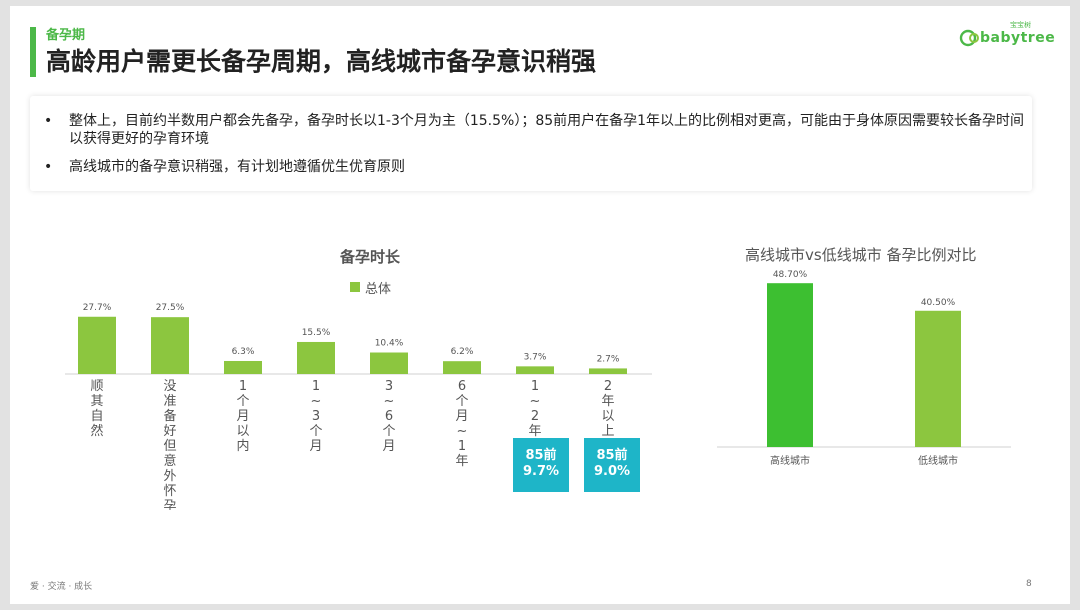 The width and height of the screenshot is (1080, 610). Describe the element at coordinates (1029, 584) in the screenshot. I see `page-number: 8` at that location.